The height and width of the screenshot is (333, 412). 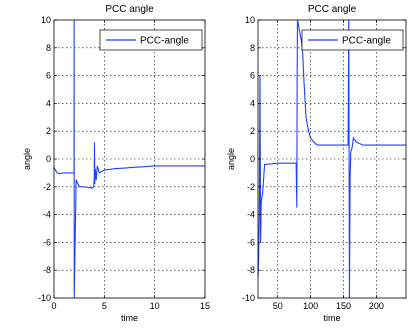 What do you see at coordinates (104, 306) in the screenshot?
I see `x-tick-label: 5` at bounding box center [104, 306].